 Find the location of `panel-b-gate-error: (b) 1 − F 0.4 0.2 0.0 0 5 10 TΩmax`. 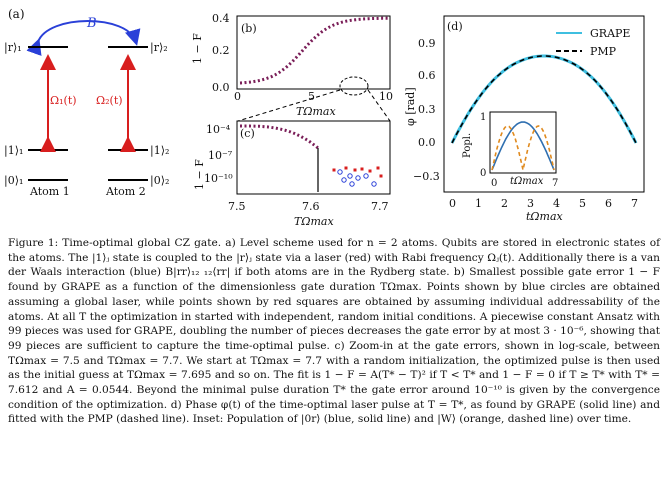

panel-b-gate-error: (b) 1 − F 0.4 0.2 0.0 0 5 10 TΩmax is located at coordinates (292, 67).